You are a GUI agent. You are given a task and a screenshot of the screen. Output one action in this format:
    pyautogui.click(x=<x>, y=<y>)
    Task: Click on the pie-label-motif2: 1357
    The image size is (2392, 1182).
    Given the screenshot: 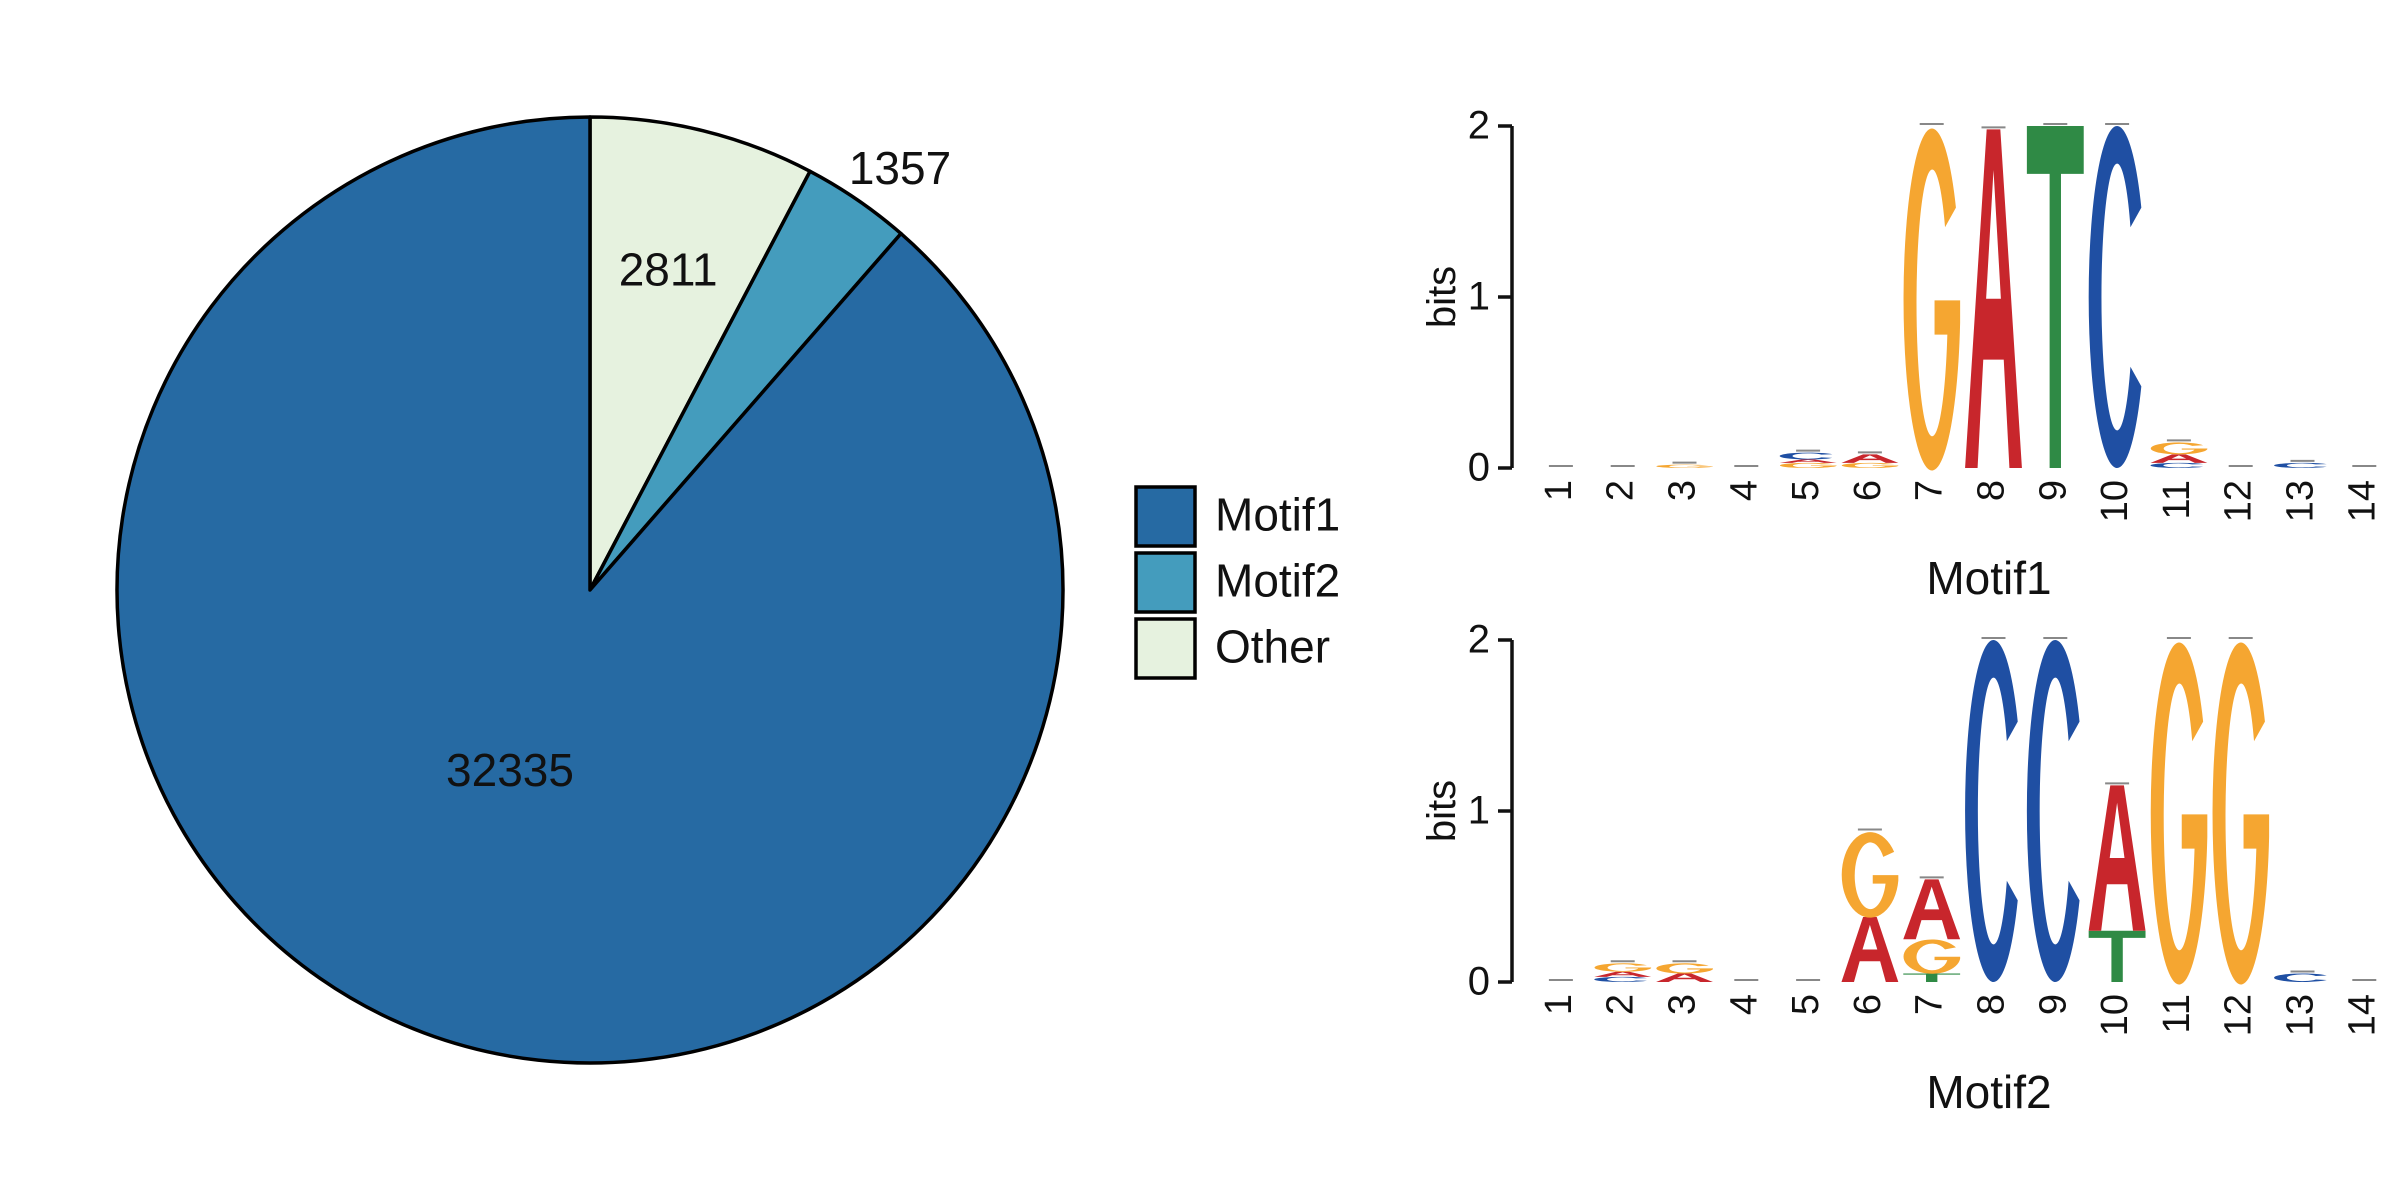 What is the action you would take?
    pyautogui.click(x=900, y=168)
    